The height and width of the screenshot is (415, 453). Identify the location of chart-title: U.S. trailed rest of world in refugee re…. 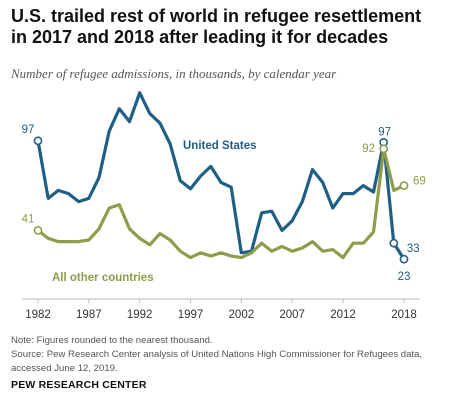
(216, 26).